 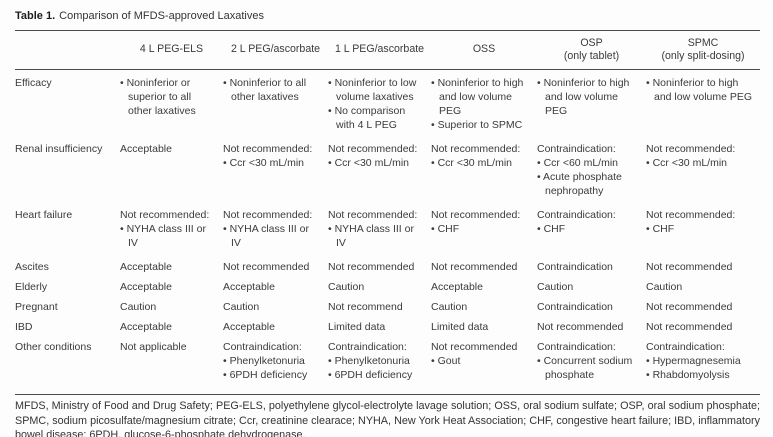 I want to click on column-header: 1 L PEG/ascorbate, so click(x=379, y=50).